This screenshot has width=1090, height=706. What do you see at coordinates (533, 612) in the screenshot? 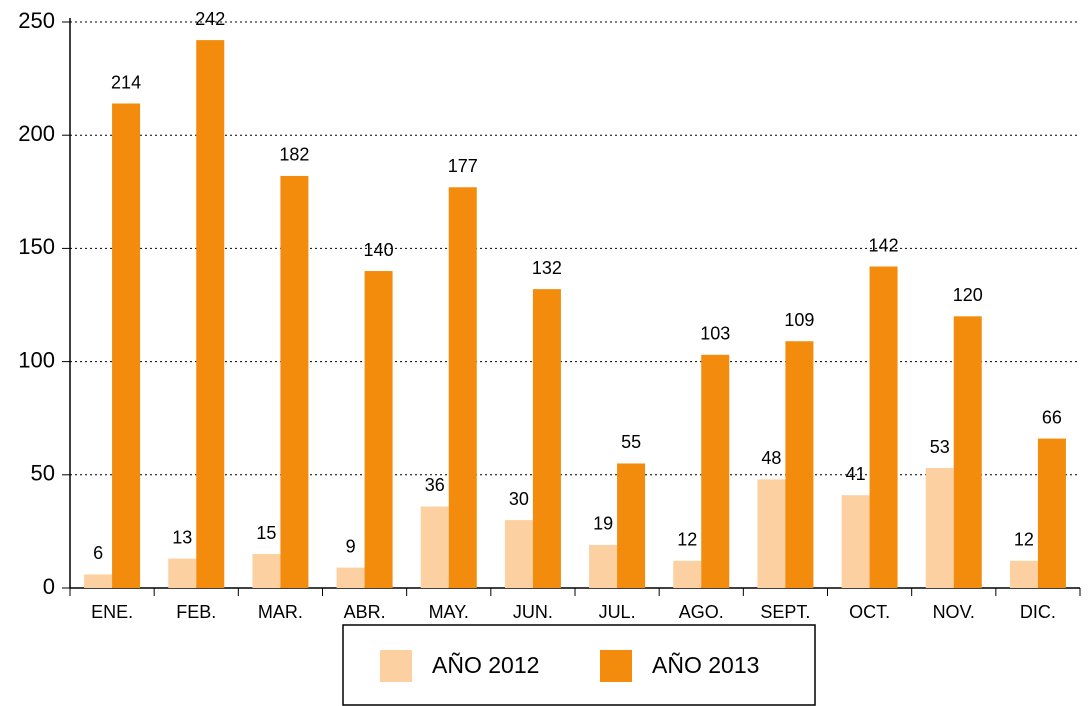
I see `x-tick-label: JUN.` at bounding box center [533, 612].